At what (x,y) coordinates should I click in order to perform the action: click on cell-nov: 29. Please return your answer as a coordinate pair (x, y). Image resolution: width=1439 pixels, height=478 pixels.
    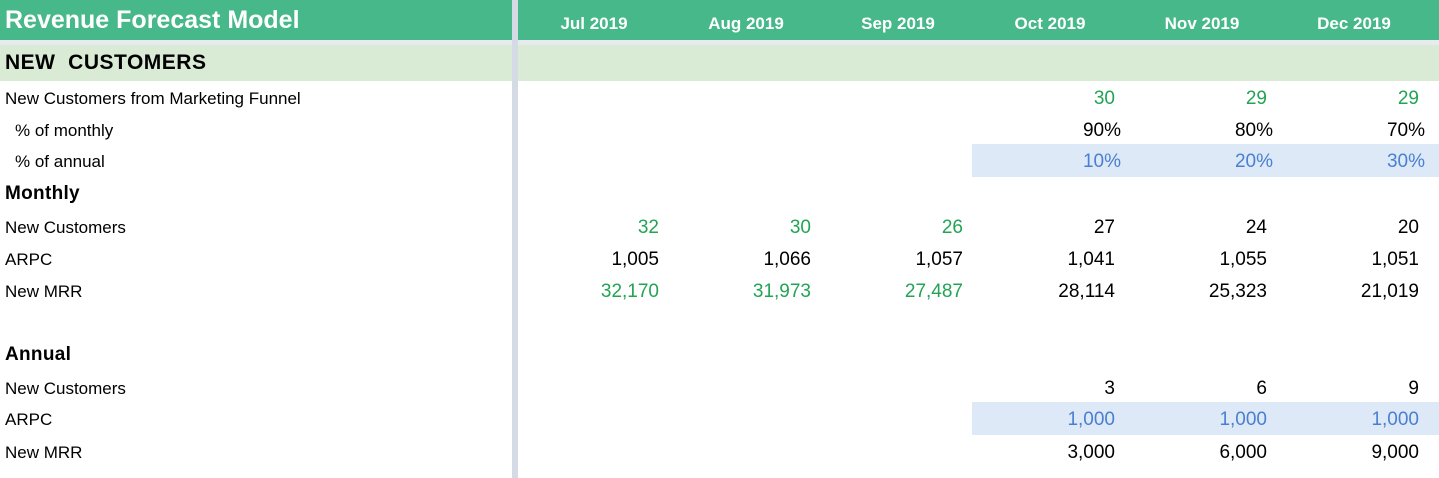
    Looking at the image, I should click on (1256, 98).